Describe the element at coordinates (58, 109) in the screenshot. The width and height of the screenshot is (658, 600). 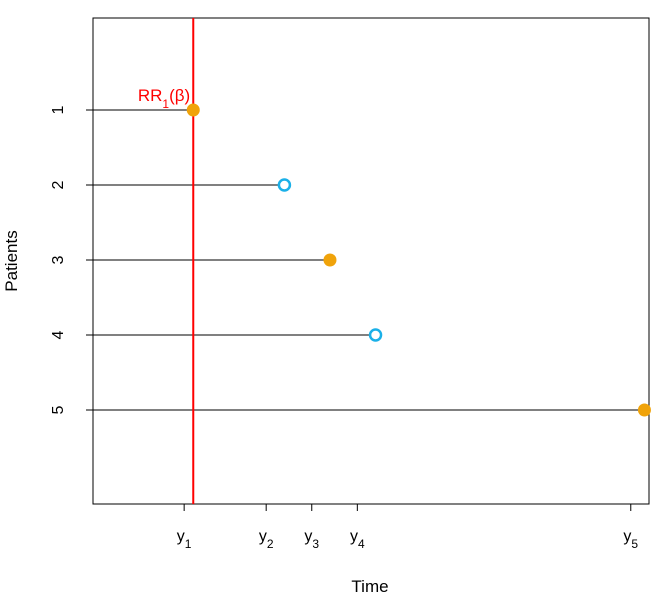
I see `y-tick-label: 1` at that location.